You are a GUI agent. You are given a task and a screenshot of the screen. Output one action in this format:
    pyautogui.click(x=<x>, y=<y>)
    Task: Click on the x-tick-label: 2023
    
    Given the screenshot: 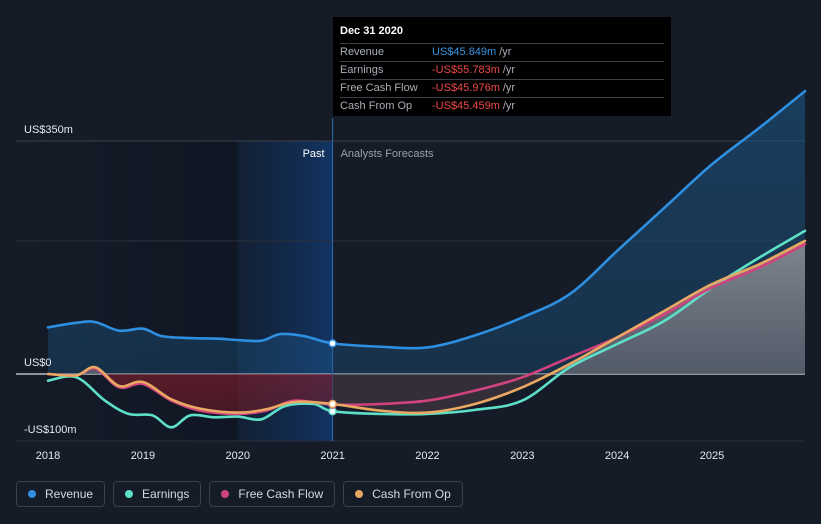 What is the action you would take?
    pyautogui.click(x=522, y=456)
    